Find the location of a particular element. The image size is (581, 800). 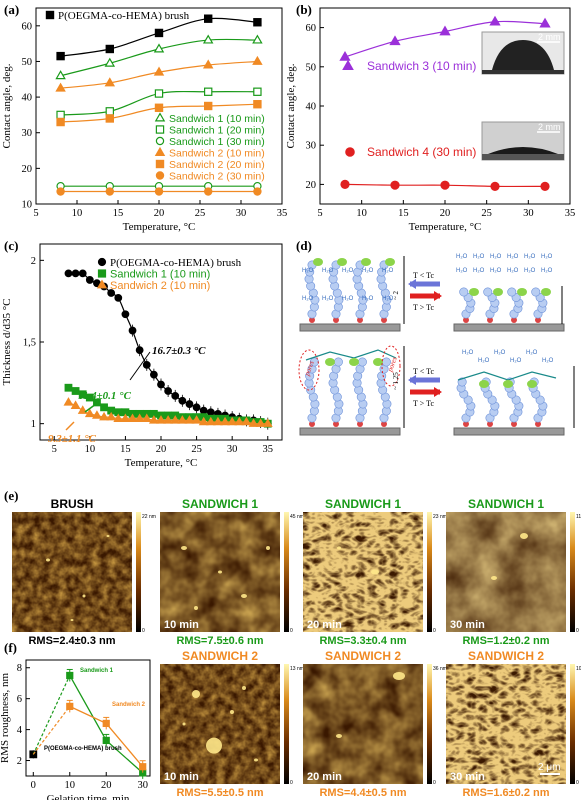

afm-title: SANDWICH 1 is located at coordinates (506, 504).